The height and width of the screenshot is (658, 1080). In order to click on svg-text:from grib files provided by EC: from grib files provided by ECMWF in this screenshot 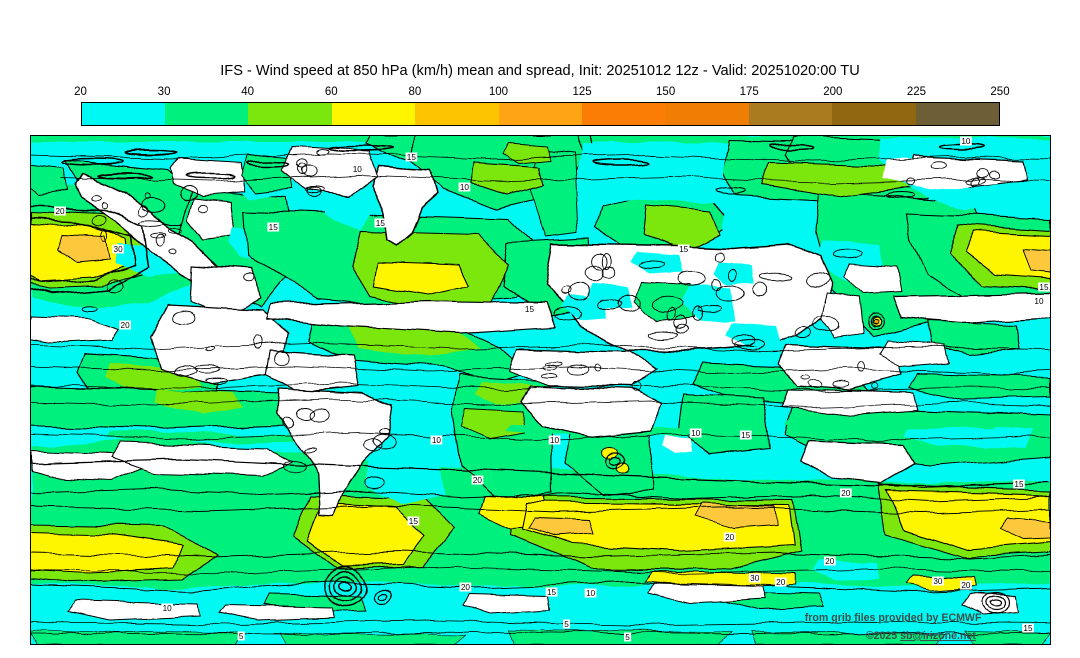, I will do `click(893, 618)`.